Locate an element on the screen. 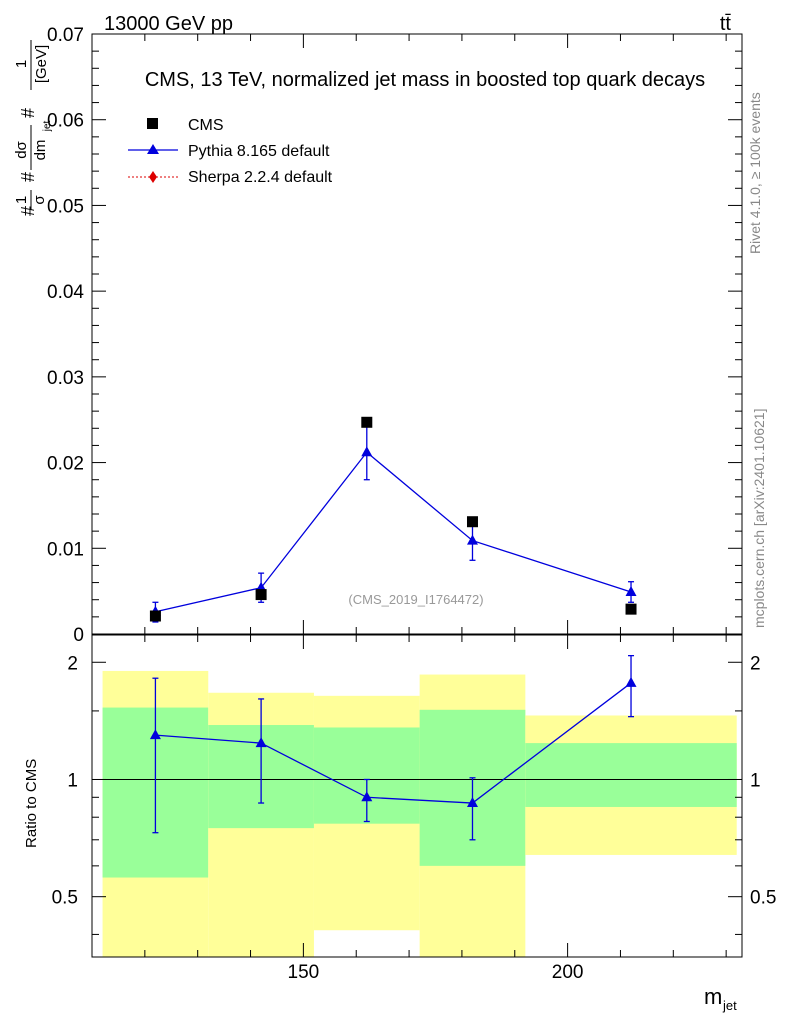 This screenshot has height=1024, width=786. y-label-sigma: σ is located at coordinates (39, 200).